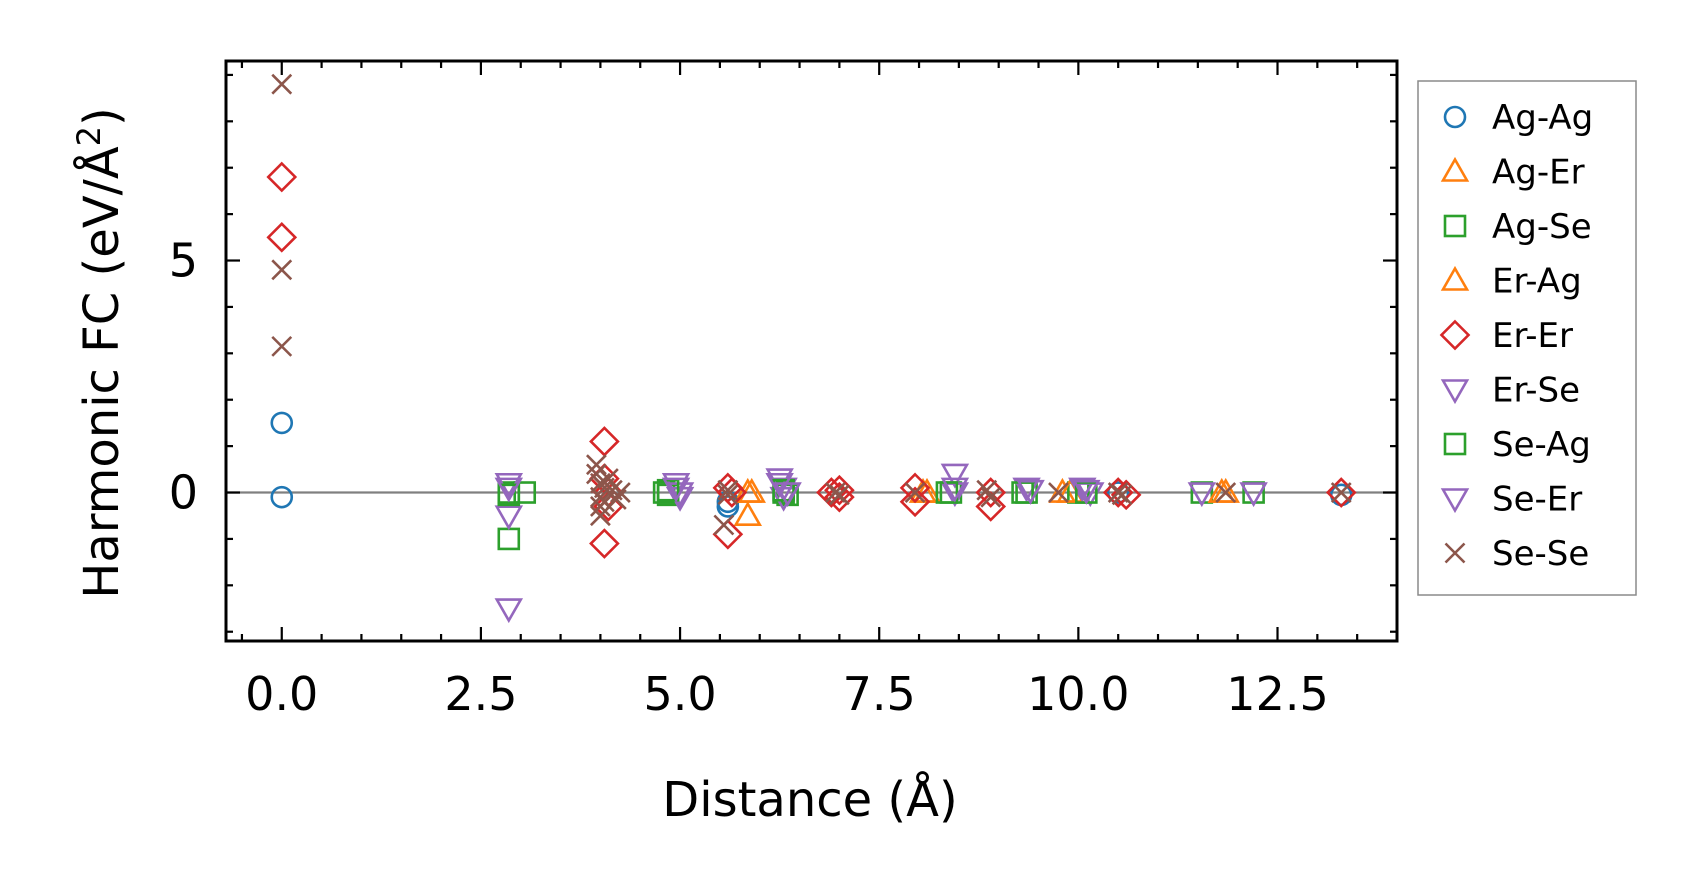 This screenshot has height=887, width=1684. What do you see at coordinates (1078, 694) in the screenshot?
I see `x-tick-label: 10.0` at bounding box center [1078, 694].